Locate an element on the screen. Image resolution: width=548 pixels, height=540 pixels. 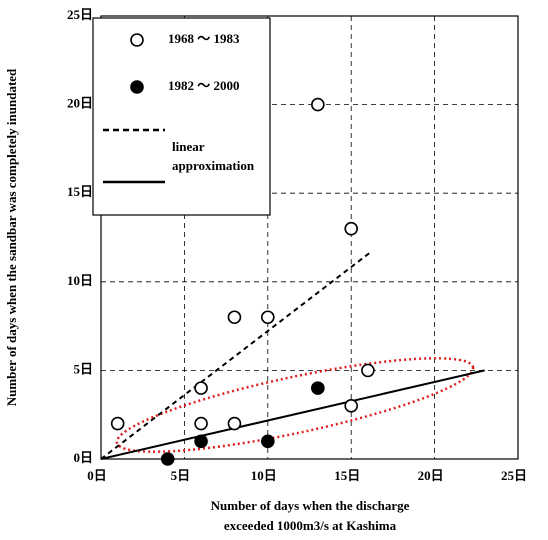
legend-box is located at coordinates (181, 116).